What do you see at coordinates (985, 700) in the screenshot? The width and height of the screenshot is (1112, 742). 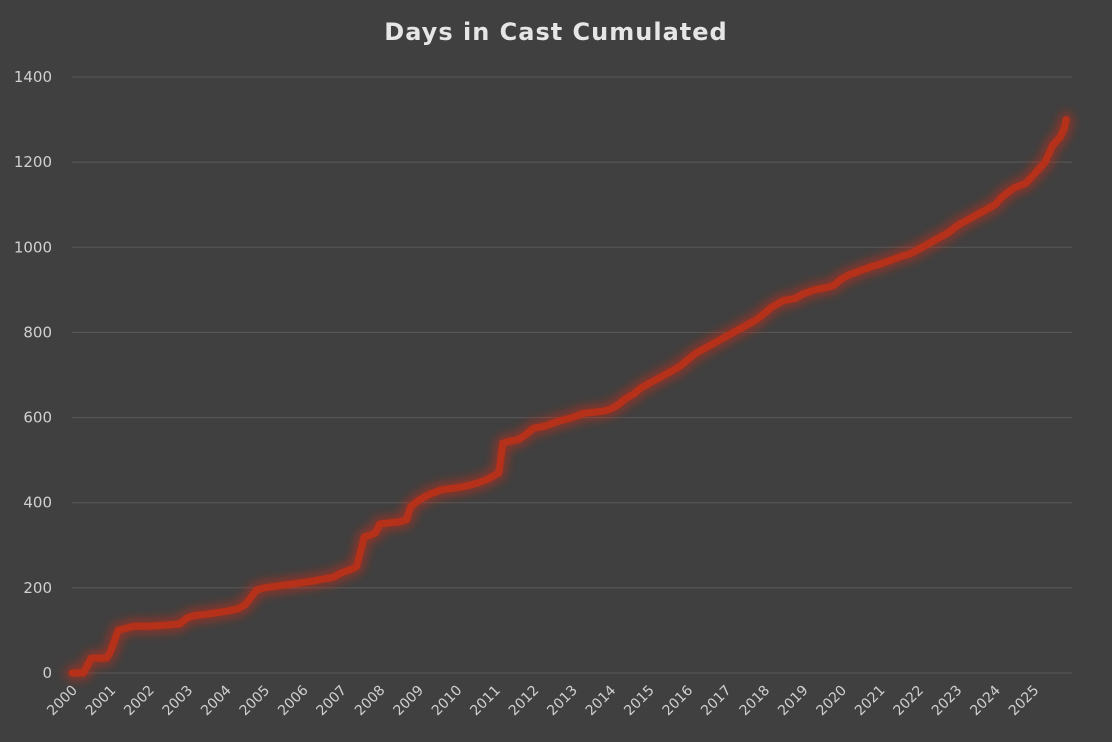 I see `x-tick-label: 2024` at bounding box center [985, 700].